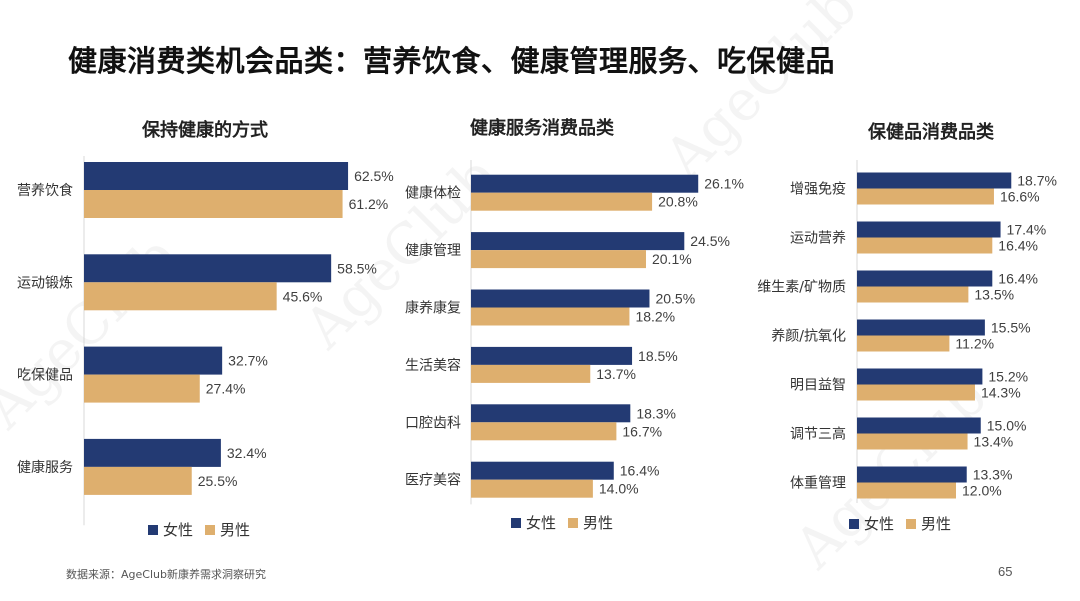 The height and width of the screenshot is (601, 1080). I want to click on data-label: 18.3%, so click(656, 413).